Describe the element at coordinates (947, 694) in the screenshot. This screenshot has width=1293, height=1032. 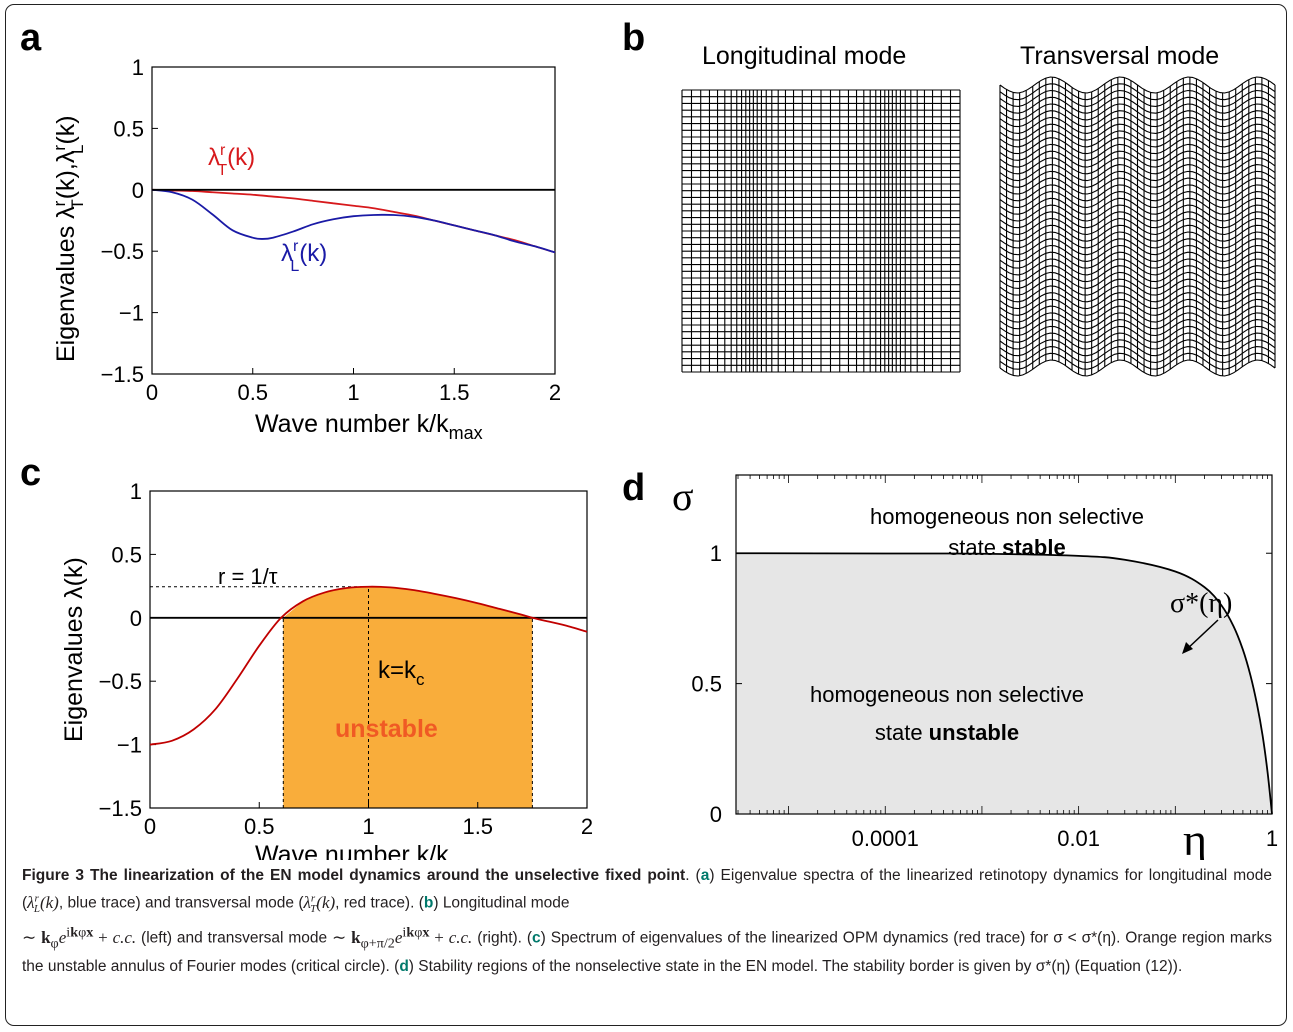
I see `unstable-text: homogeneous non selective` at that location.